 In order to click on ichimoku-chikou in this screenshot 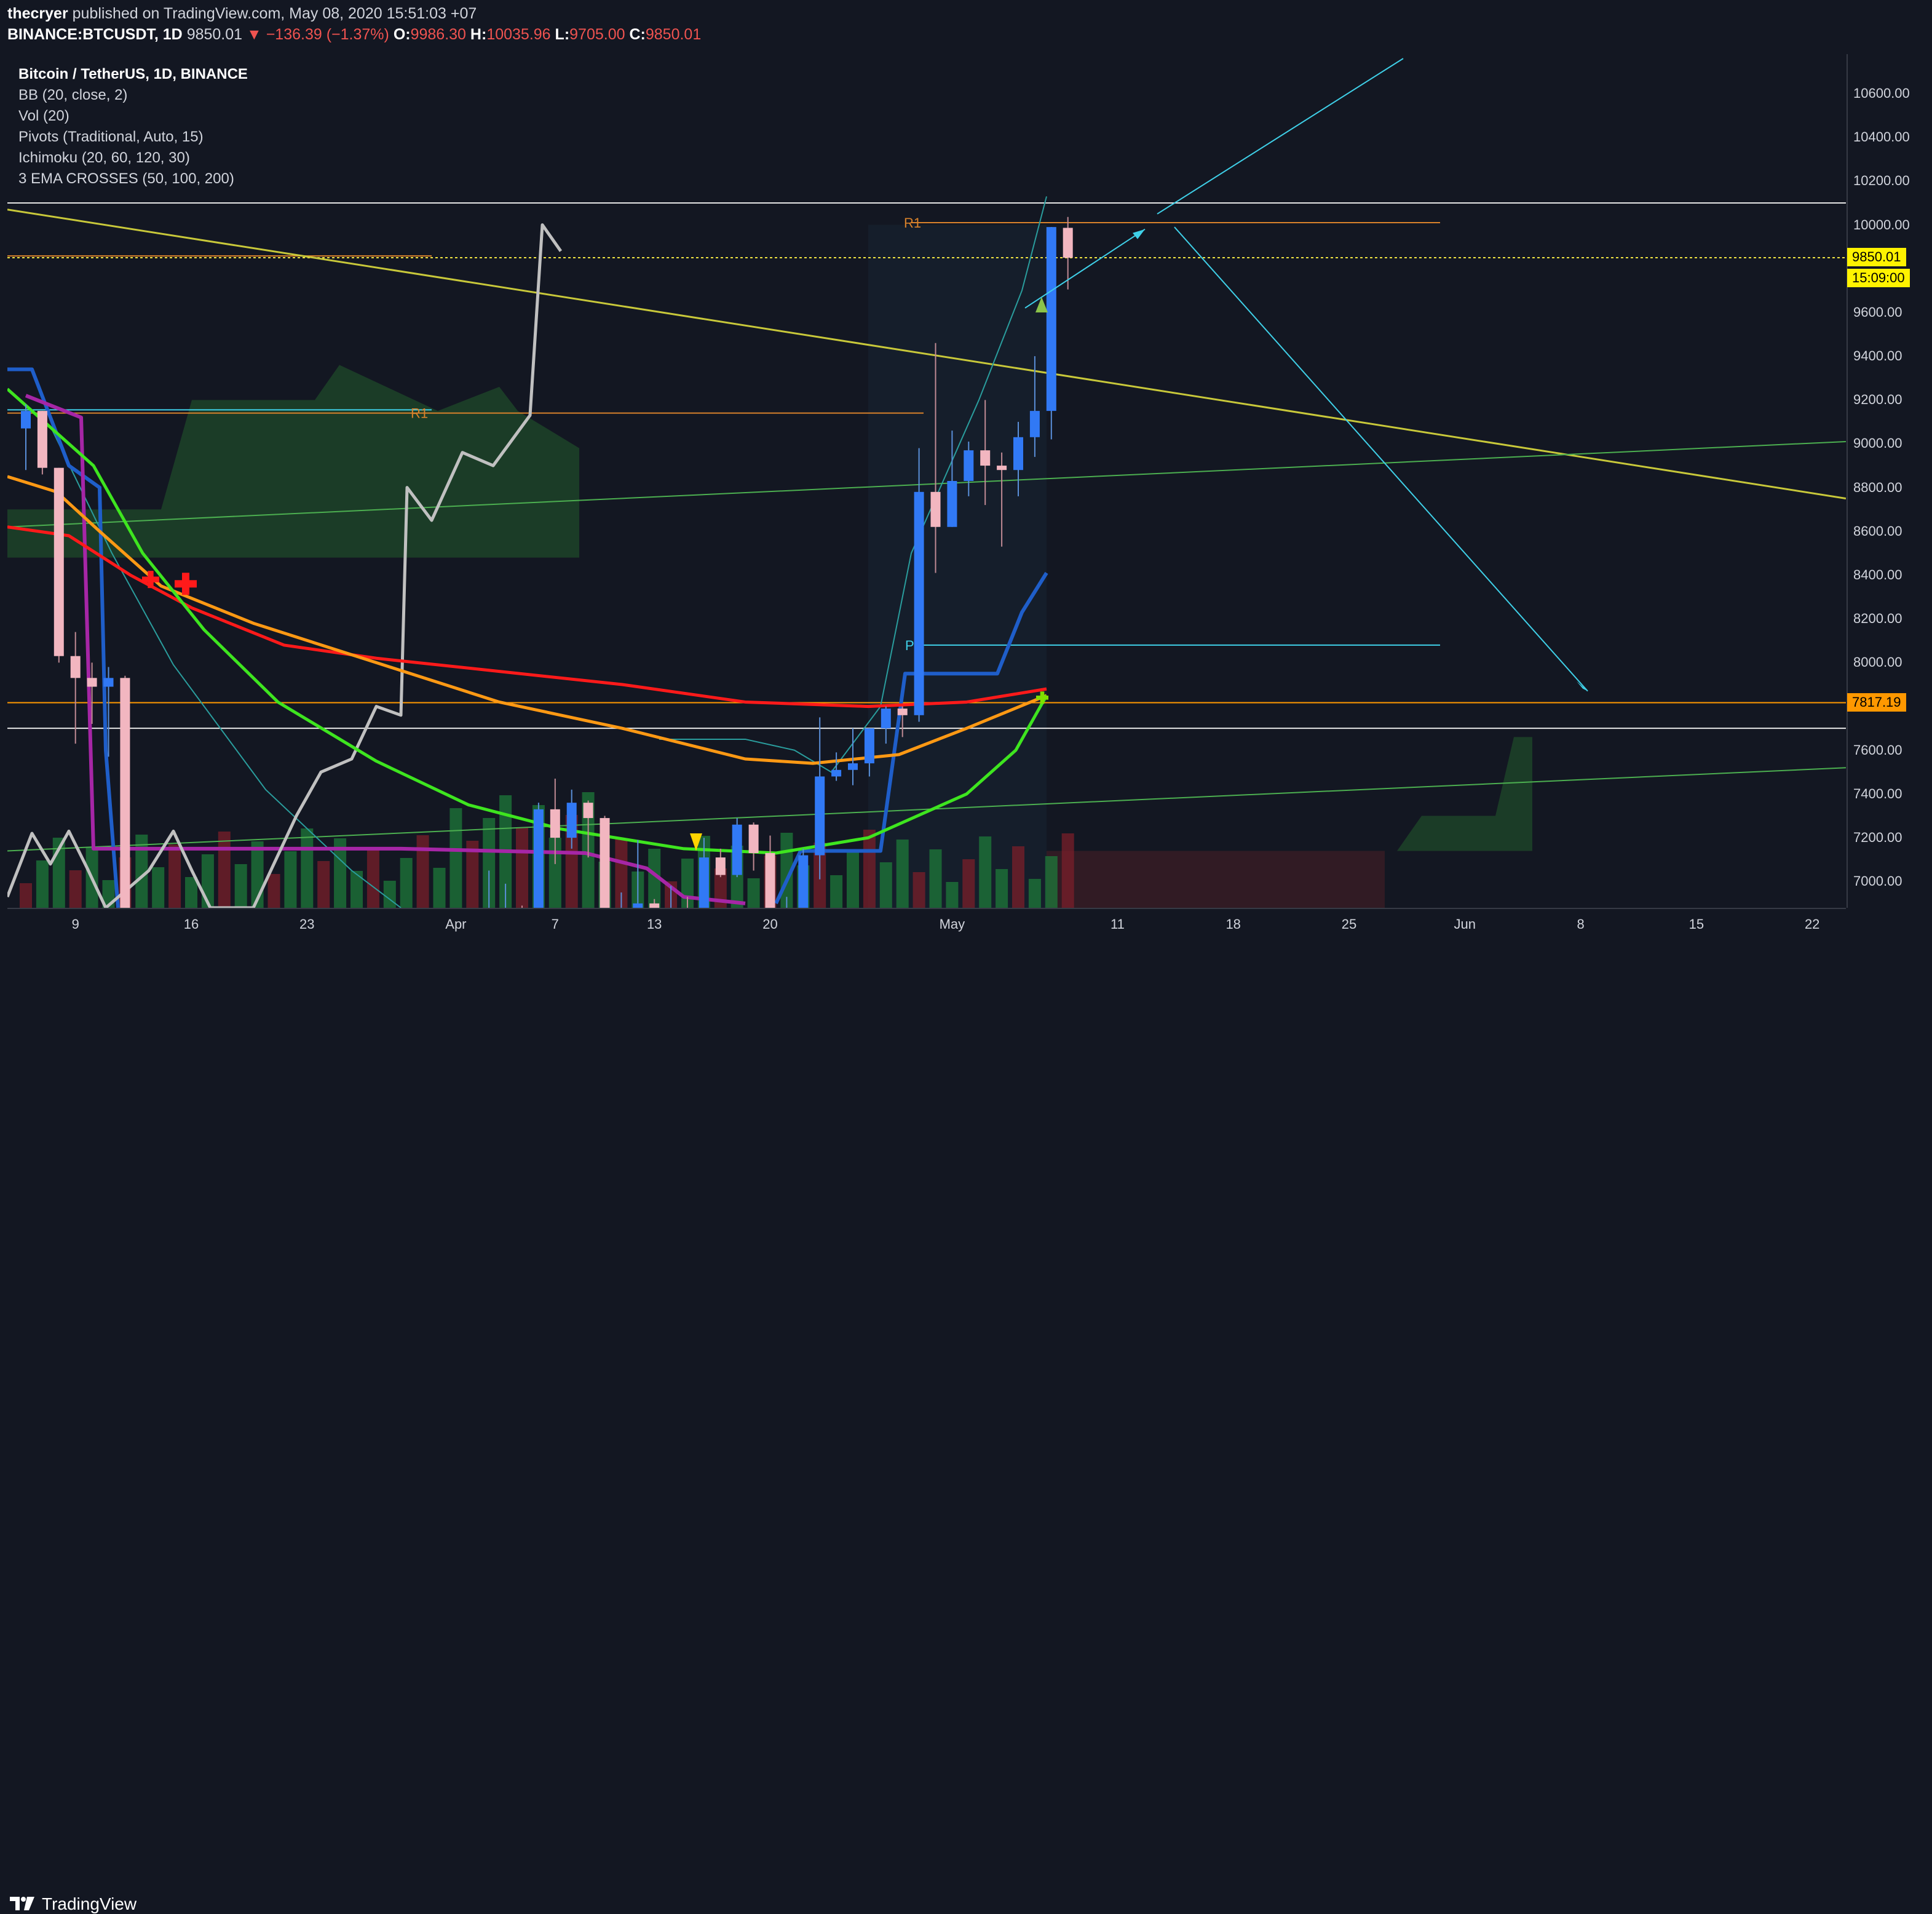, I will do `click(285, 565)`.